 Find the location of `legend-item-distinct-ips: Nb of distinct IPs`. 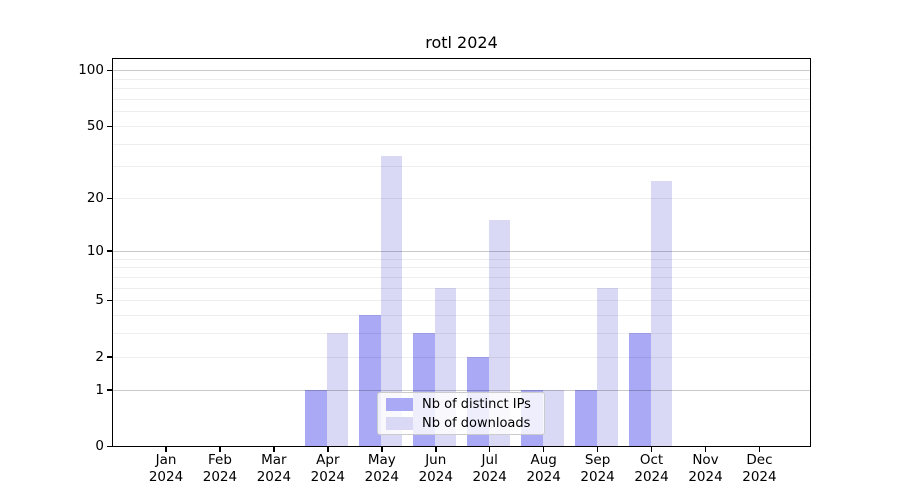

legend-item-distinct-ips: Nb of distinct IPs is located at coordinates (465, 404).